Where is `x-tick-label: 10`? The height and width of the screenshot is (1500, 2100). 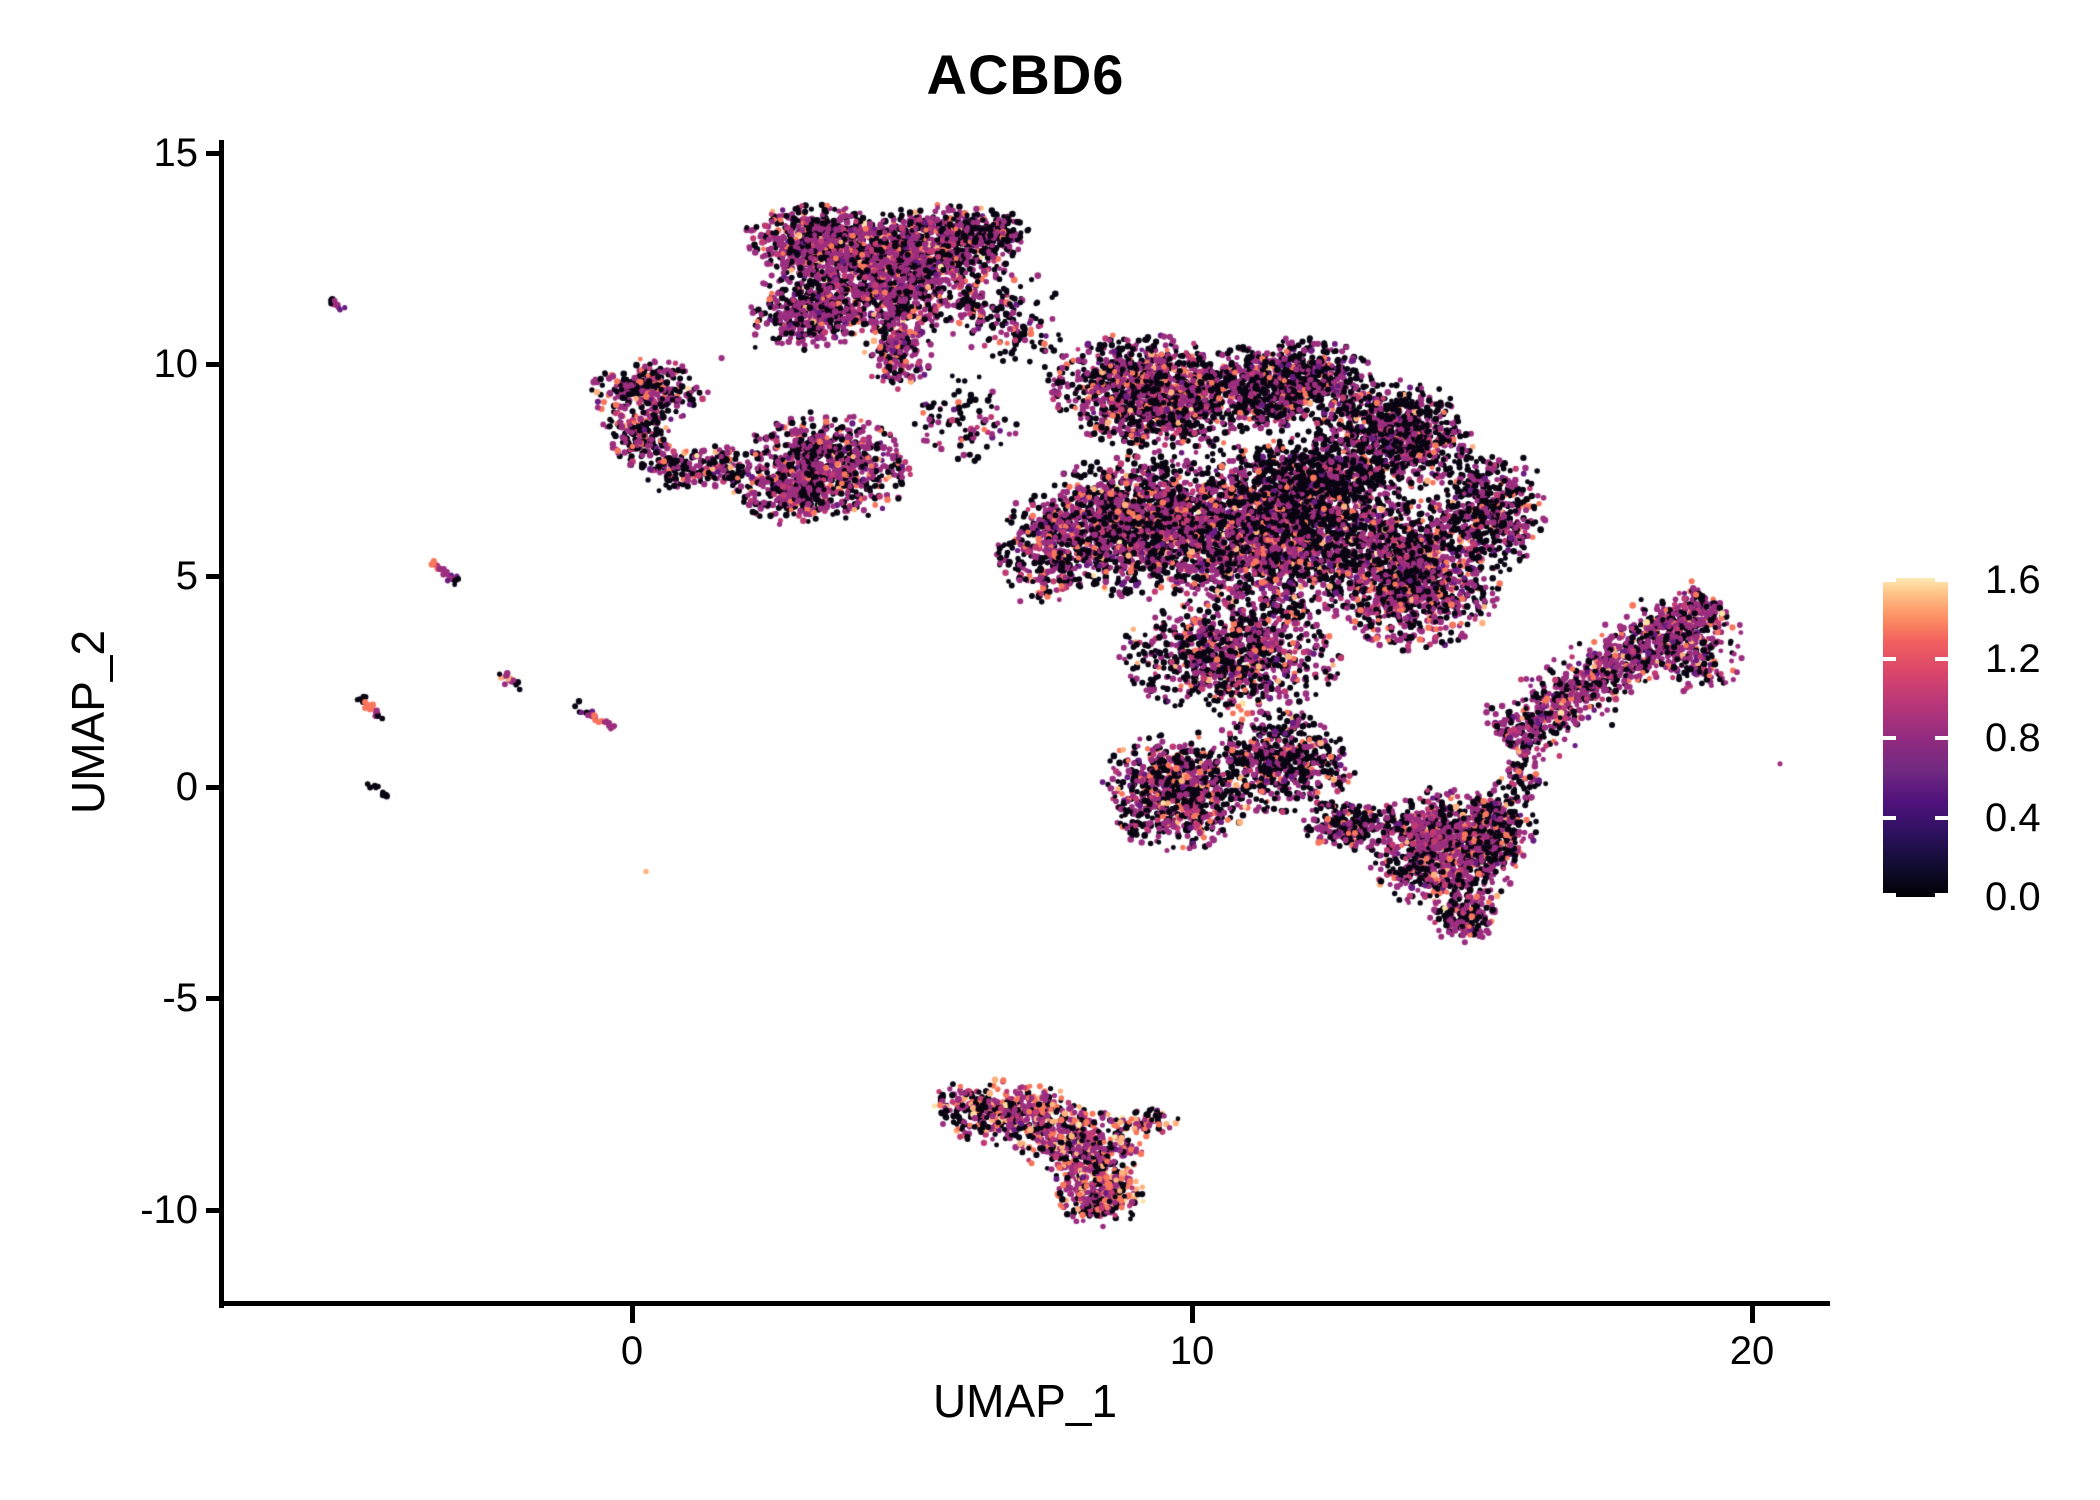 x-tick-label: 10 is located at coordinates (1192, 1351).